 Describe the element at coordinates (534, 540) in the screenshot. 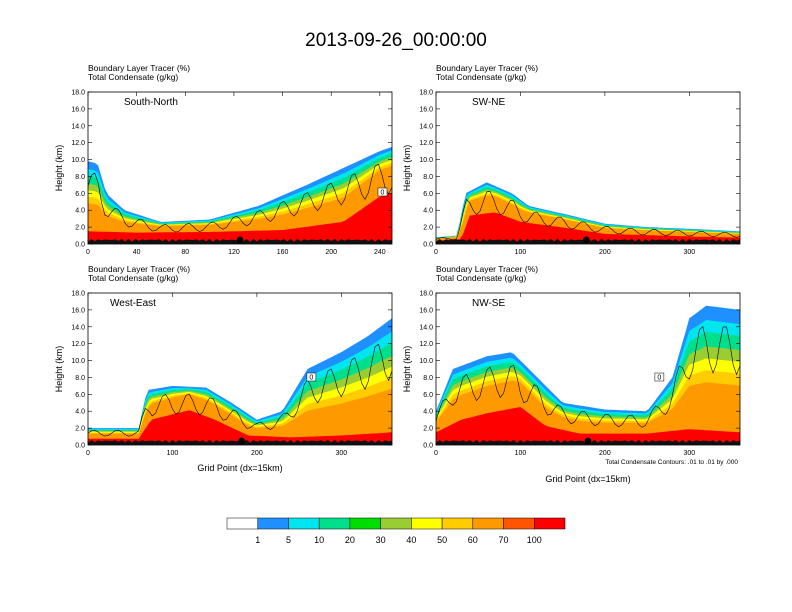

I see `colorbar-label: 100` at that location.